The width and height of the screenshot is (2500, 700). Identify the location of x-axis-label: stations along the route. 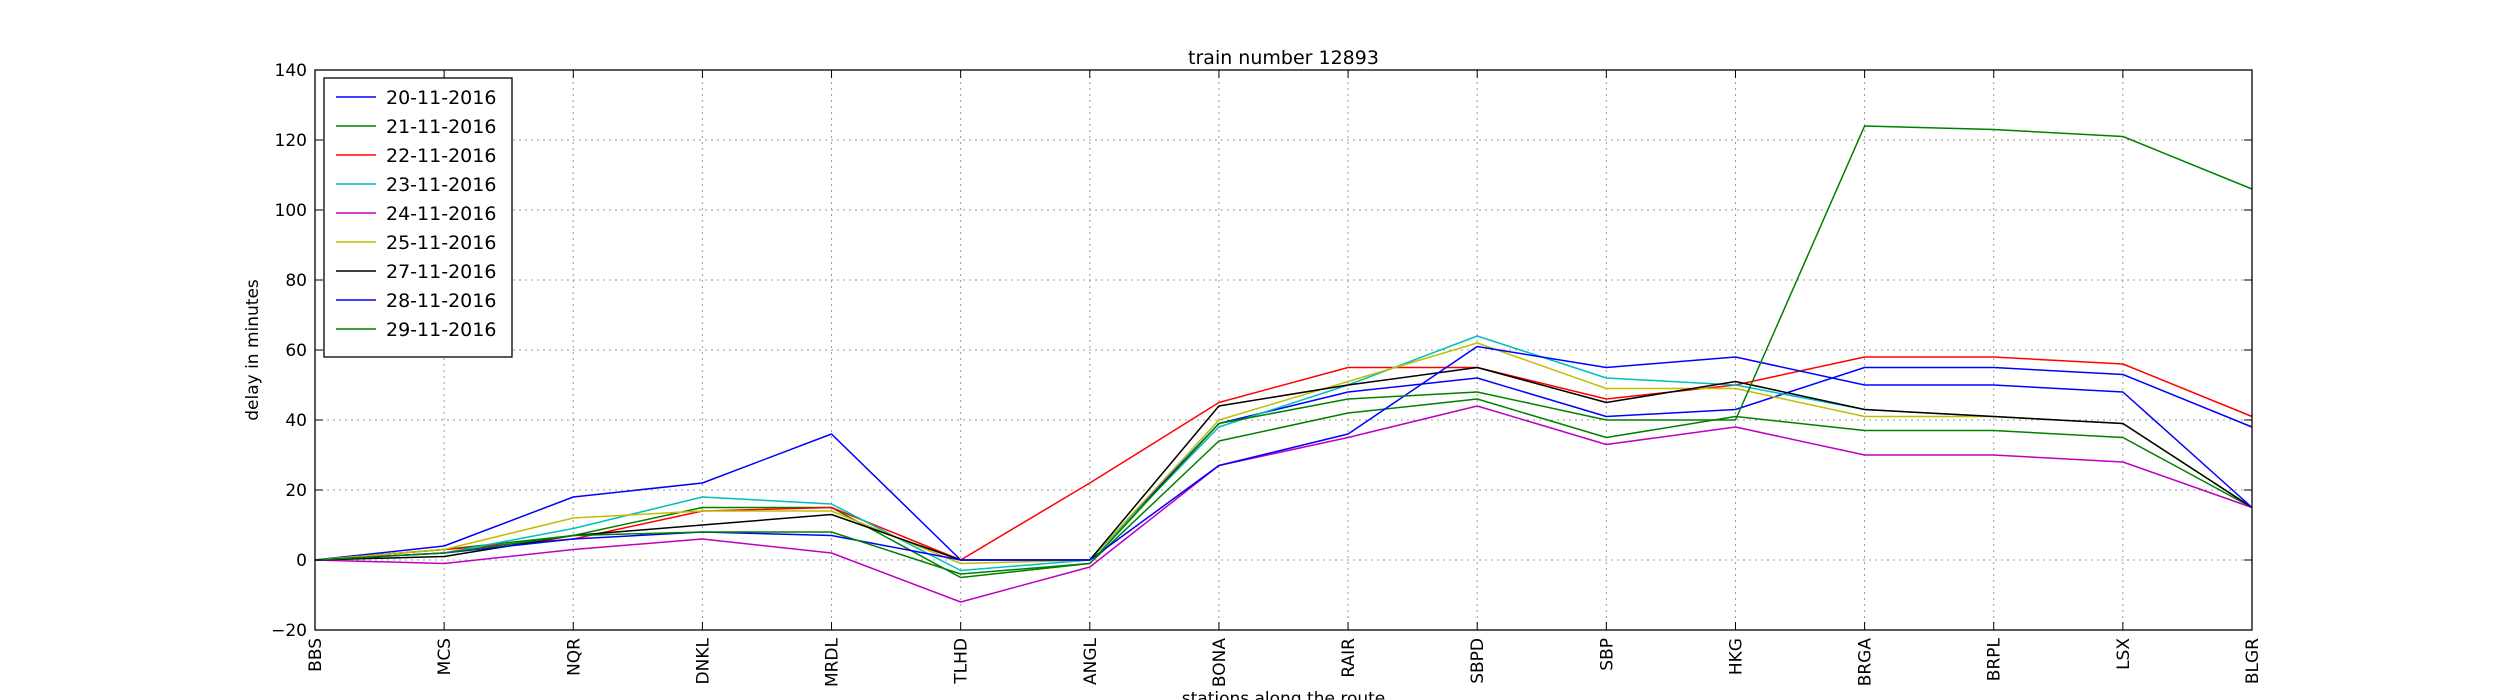
(1284, 694).